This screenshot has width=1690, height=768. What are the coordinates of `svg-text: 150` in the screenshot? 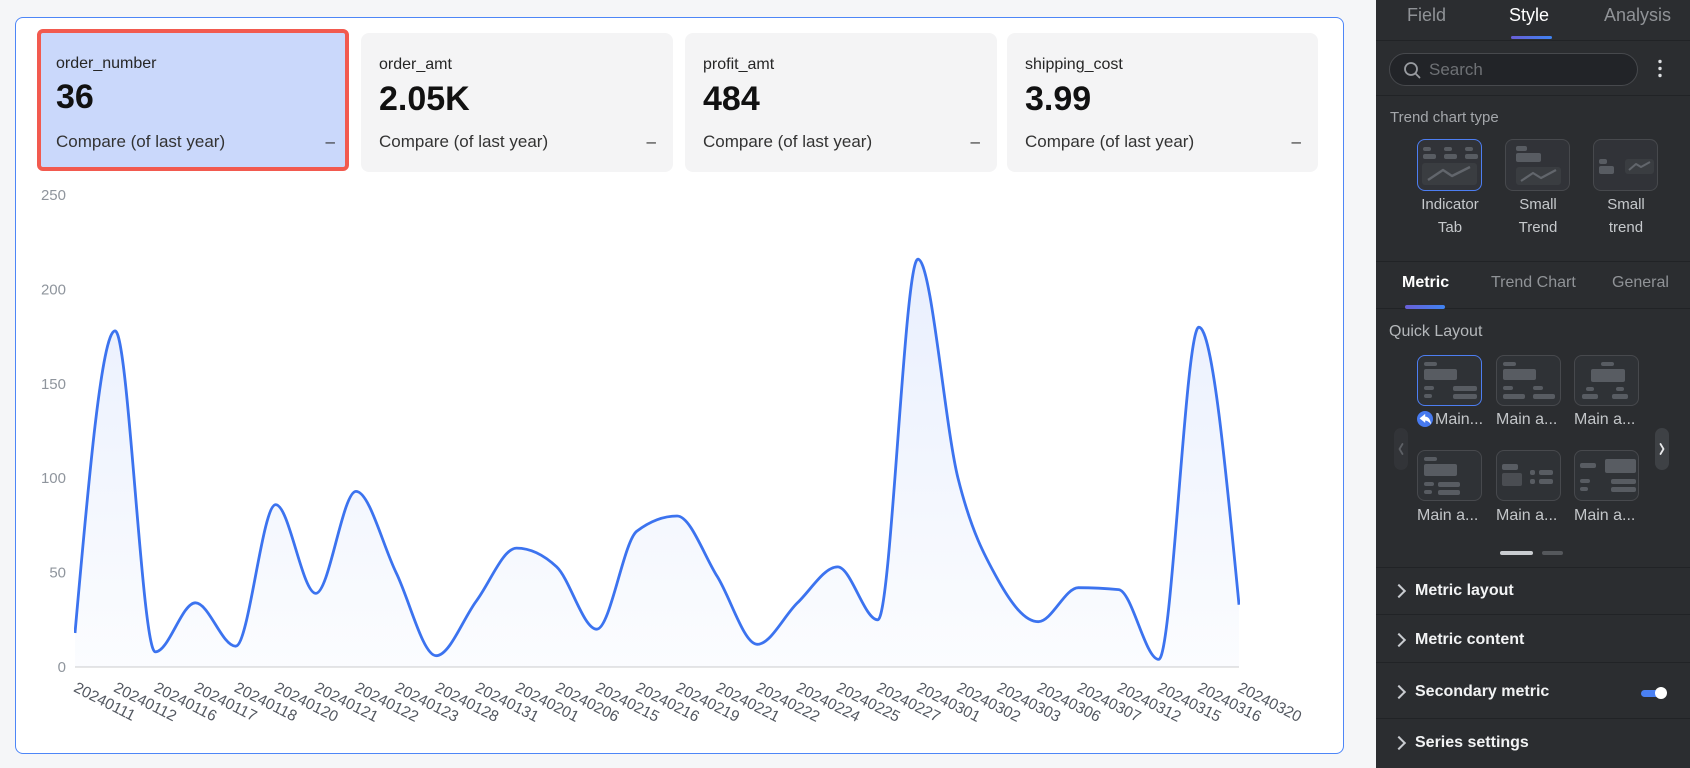 It's located at (53, 384).